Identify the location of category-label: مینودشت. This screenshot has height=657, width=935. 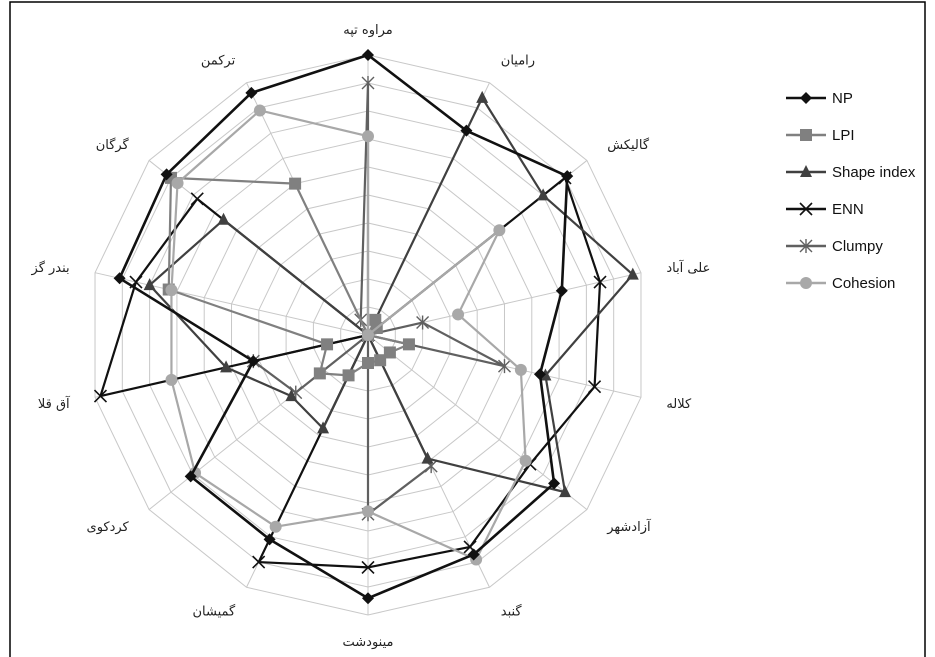
(368, 642).